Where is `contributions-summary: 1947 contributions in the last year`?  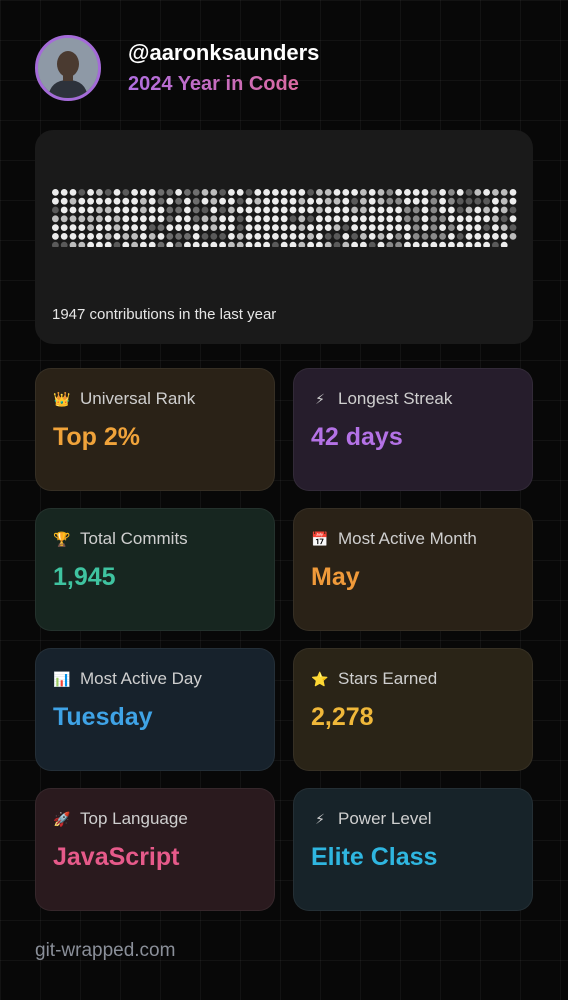 contributions-summary: 1947 contributions in the last year is located at coordinates (164, 314).